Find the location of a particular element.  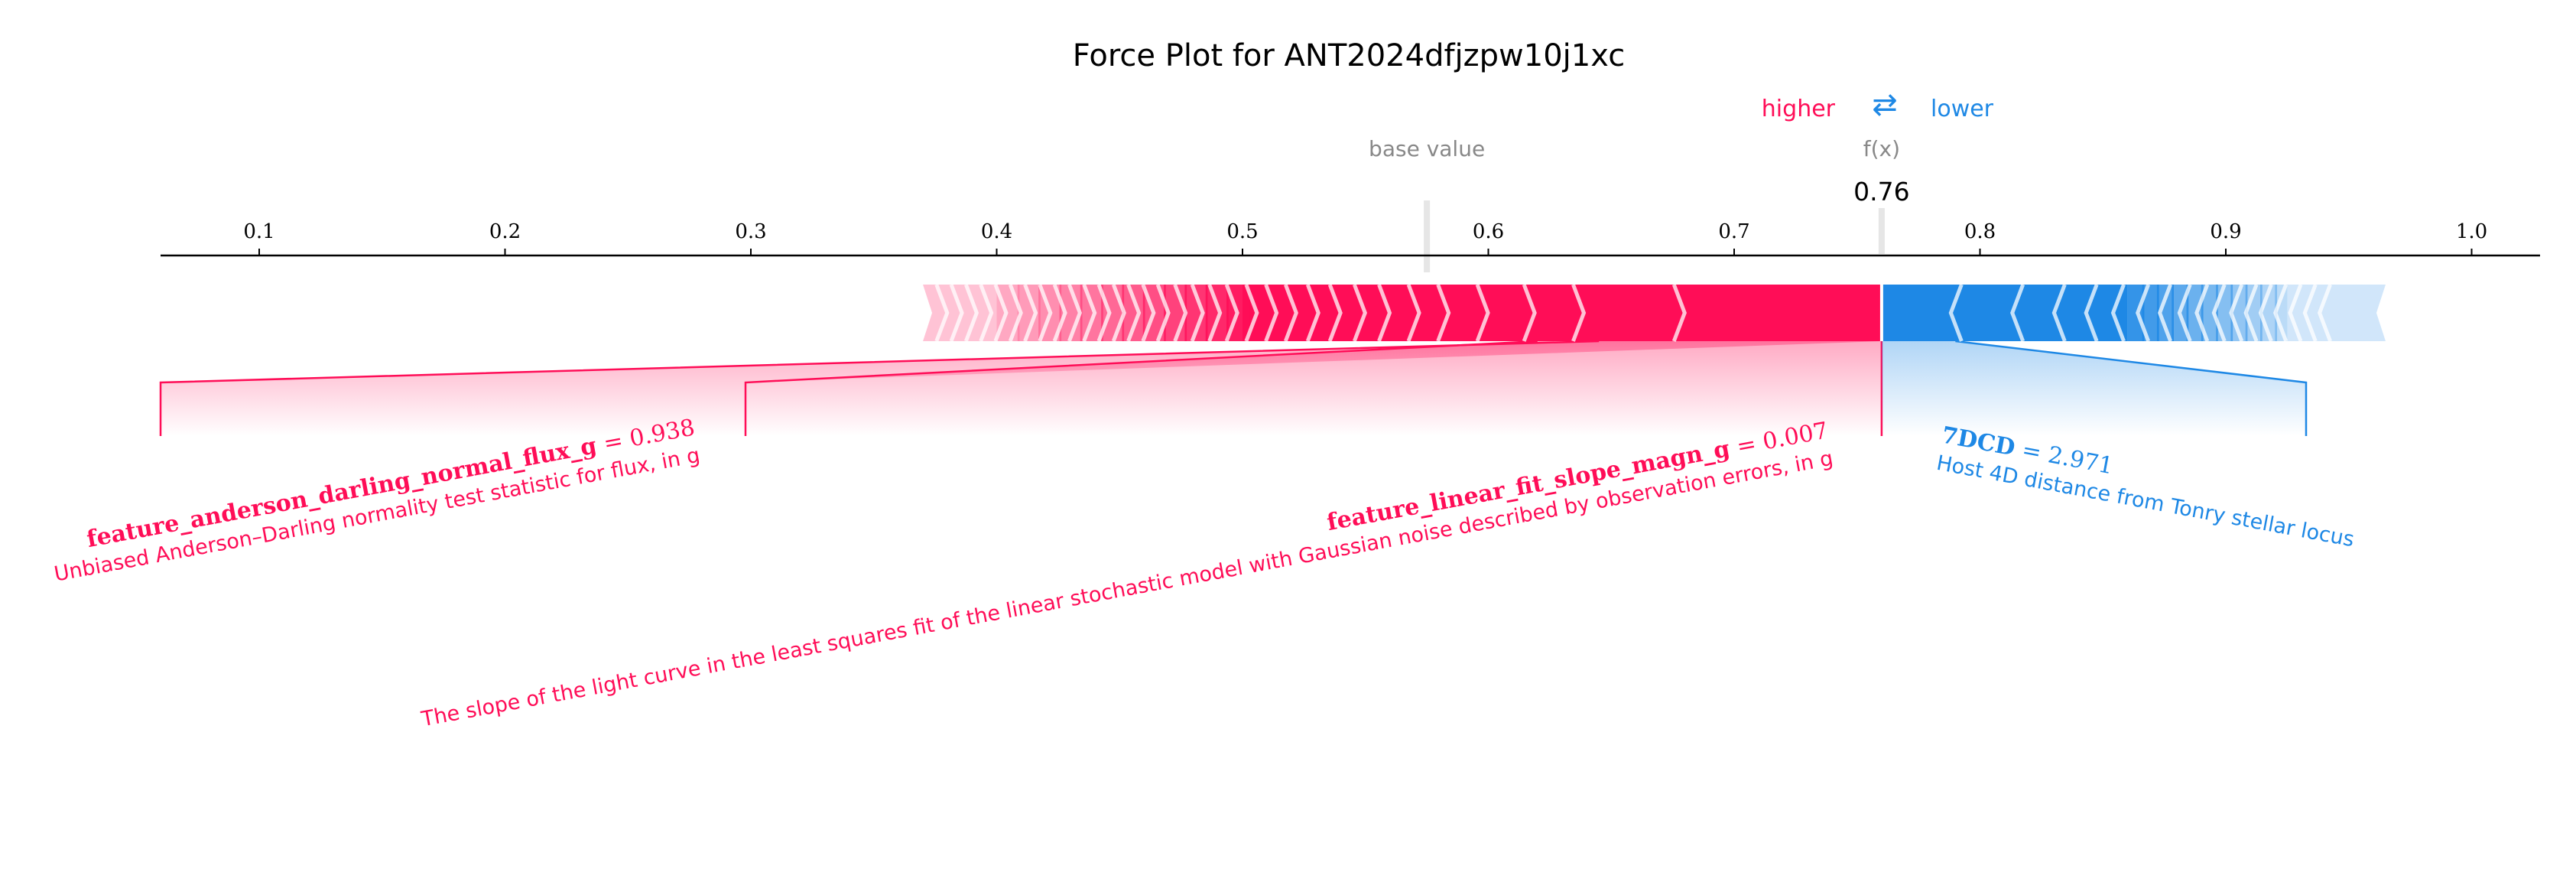

x-tick-label: 0.2 is located at coordinates (505, 232).